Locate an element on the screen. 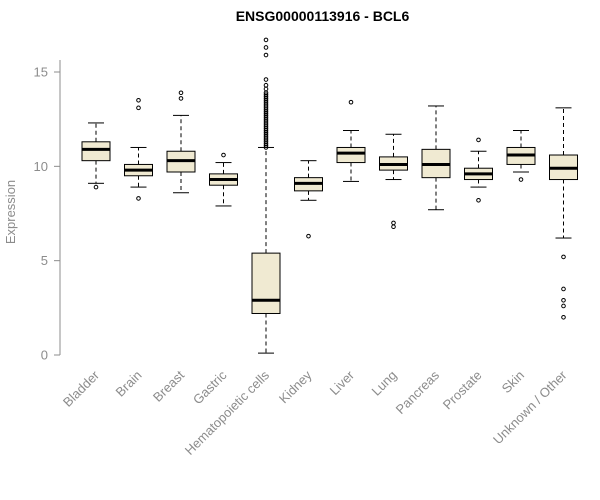 Image resolution: width=600 pixels, height=500 pixels. x-tick-label: Pancreas is located at coordinates (418, 392).